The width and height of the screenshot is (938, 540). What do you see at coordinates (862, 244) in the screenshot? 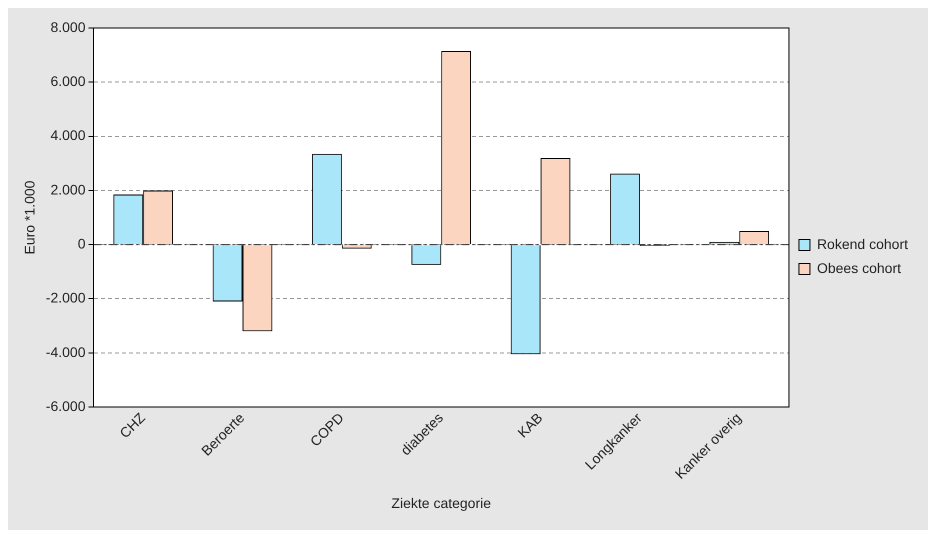
I see `legend-label: Rokend cohort` at bounding box center [862, 244].